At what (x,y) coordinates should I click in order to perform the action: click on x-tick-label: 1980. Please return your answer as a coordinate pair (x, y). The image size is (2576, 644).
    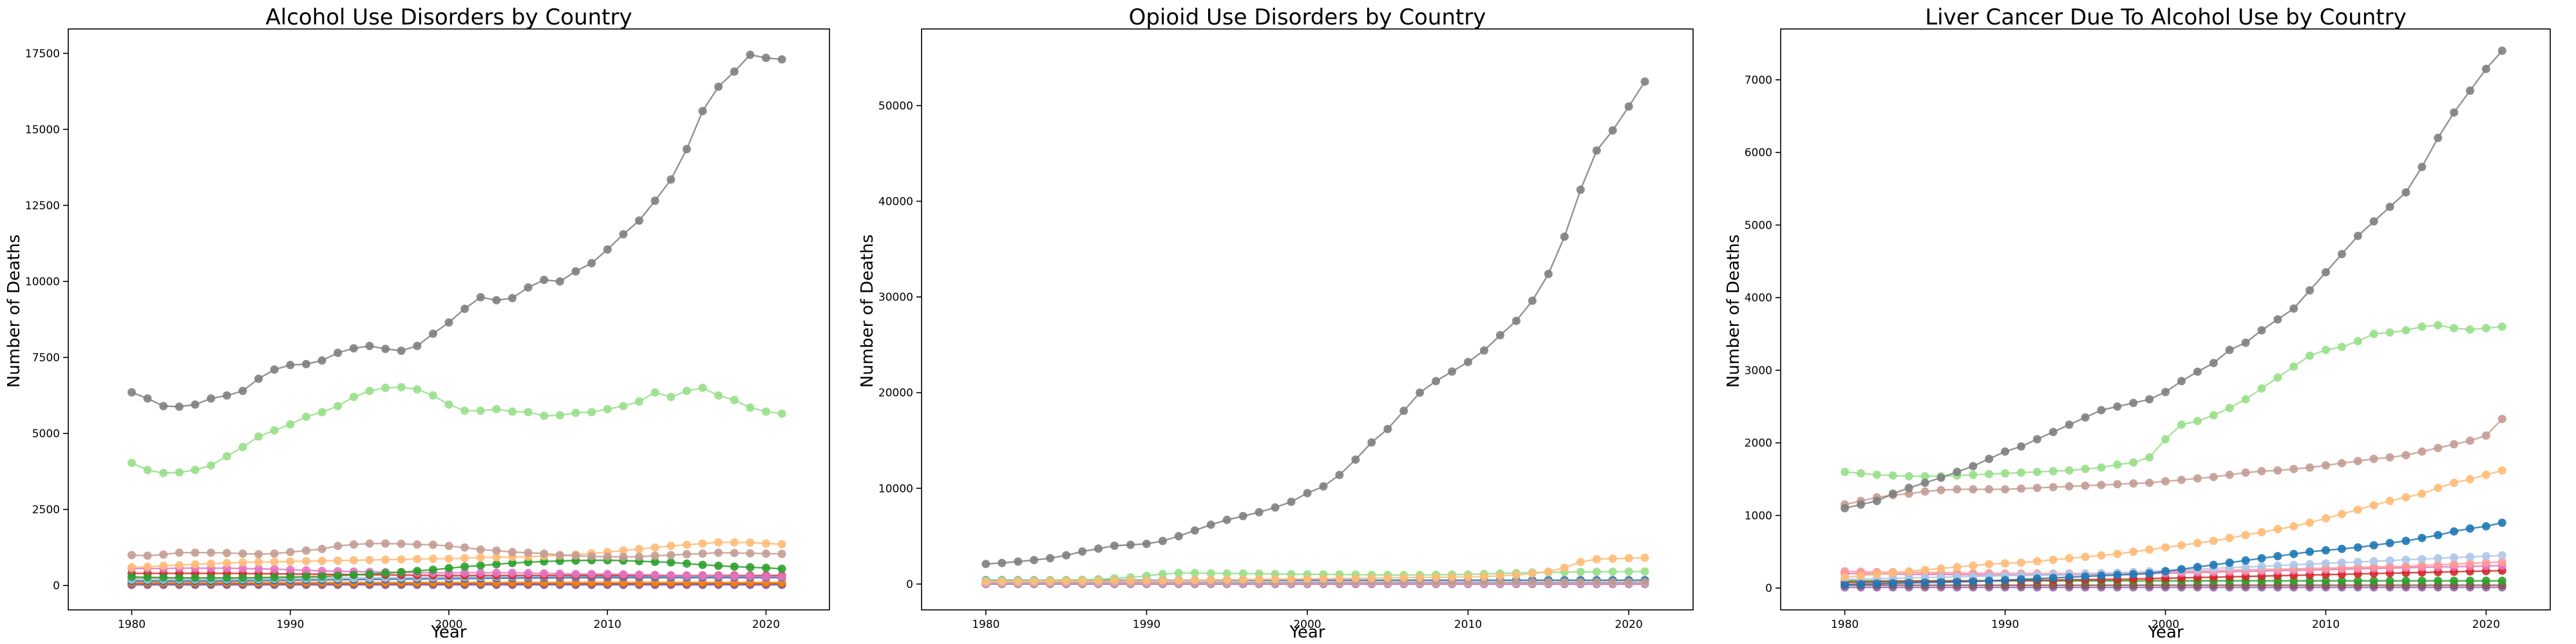
    Looking at the image, I should click on (985, 624).